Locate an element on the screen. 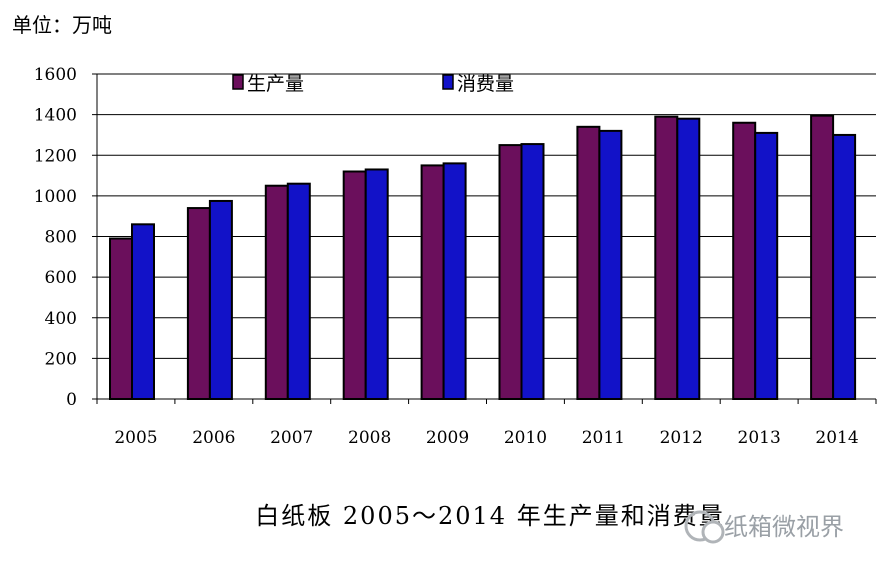 The height and width of the screenshot is (572, 889). chart-title: 白纸板 2005～2014 年生产量和消费量 is located at coordinates (489, 516).